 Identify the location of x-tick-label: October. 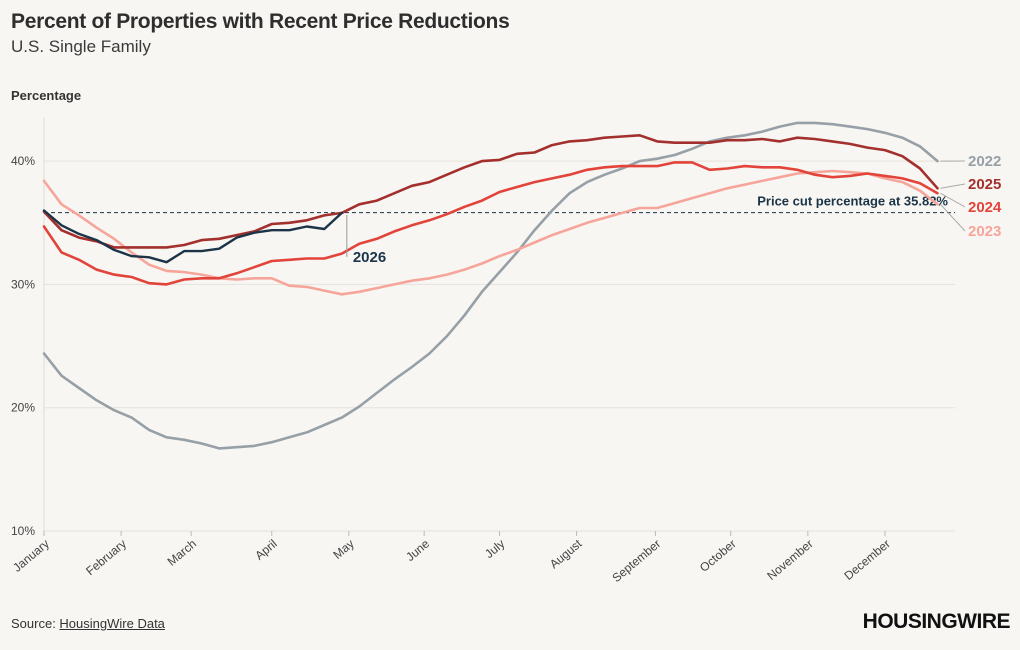
(718, 556).